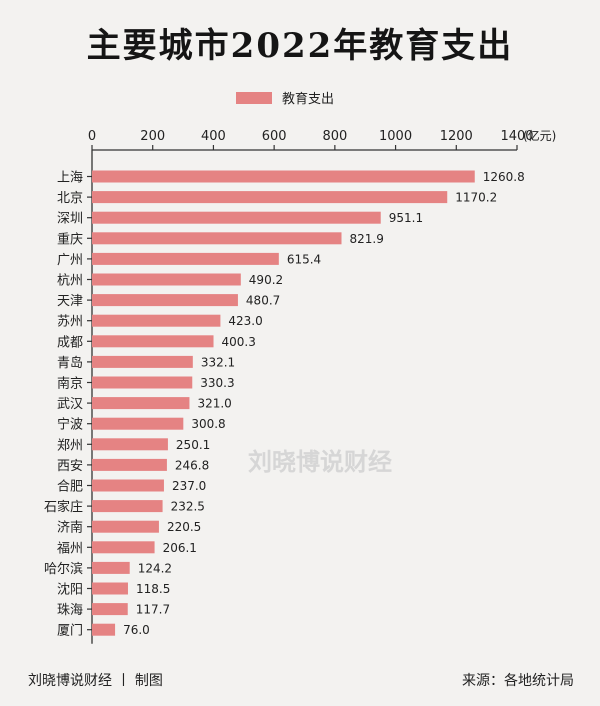 This screenshot has height=706, width=600. What do you see at coordinates (476, 198) in the screenshot?
I see `bar-value-label: 1170.2` at bounding box center [476, 198].